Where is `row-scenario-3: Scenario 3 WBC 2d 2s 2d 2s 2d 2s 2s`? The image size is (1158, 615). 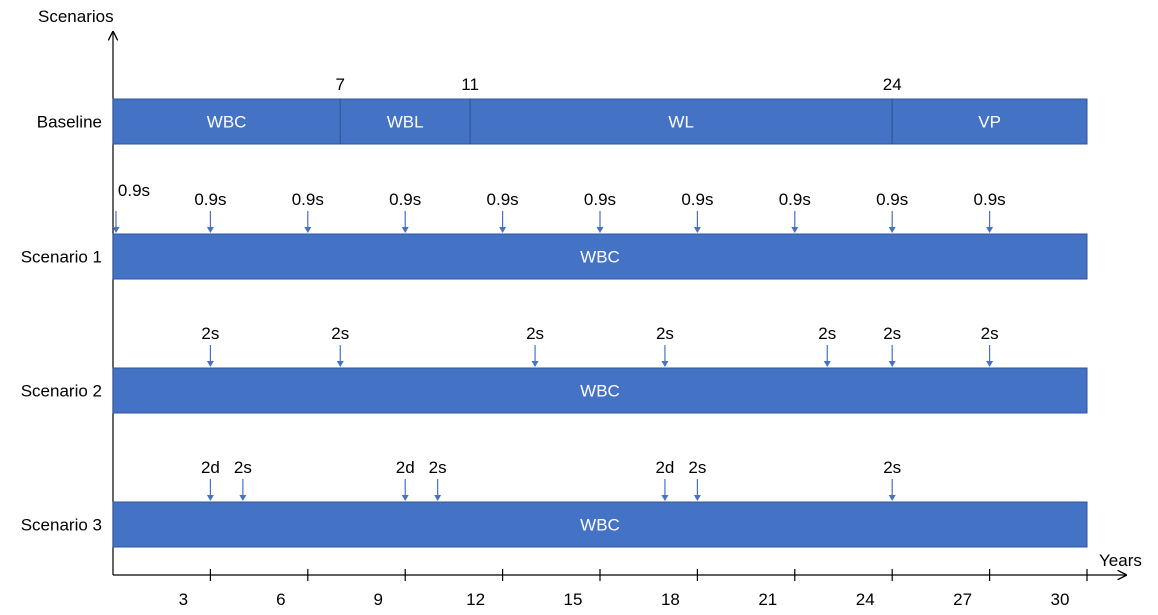 row-scenario-3: Scenario 3 WBC 2d 2s 2d 2s 2d 2s 2s is located at coordinates (554, 503).